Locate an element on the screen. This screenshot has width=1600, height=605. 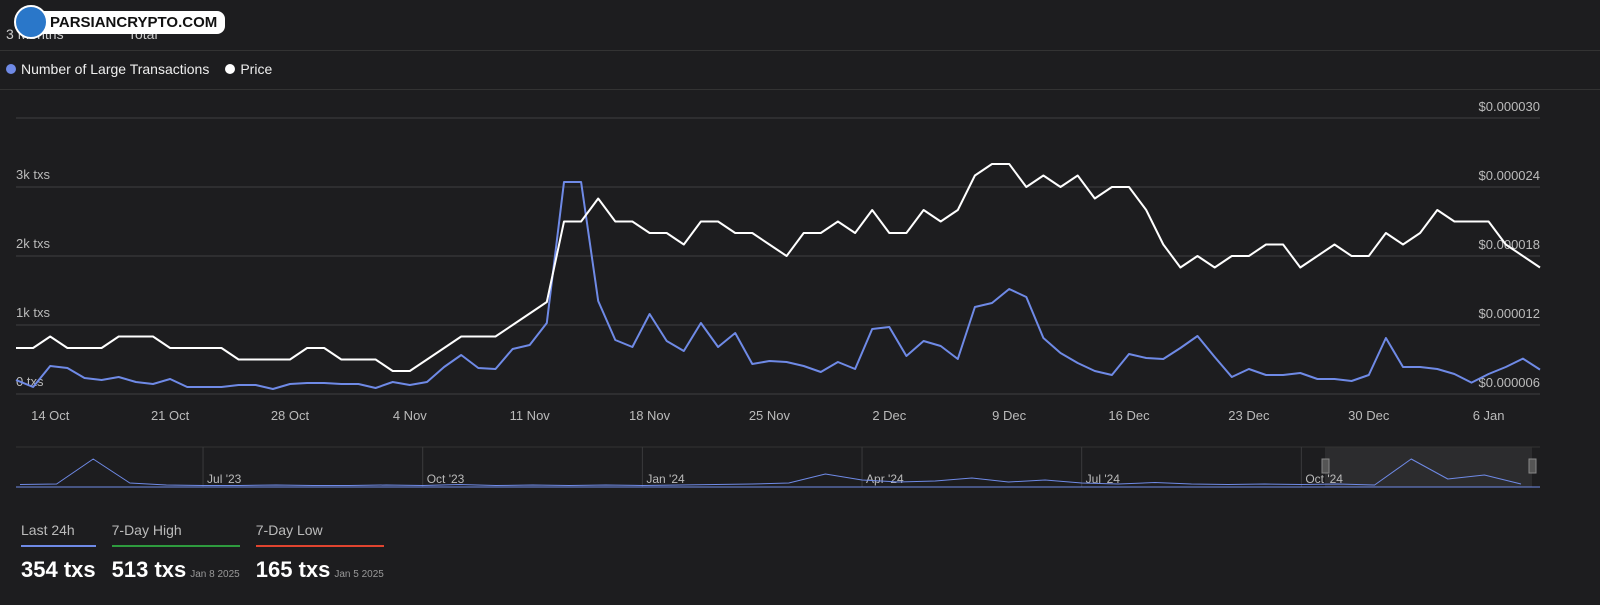
x-tick-label: 30 Dec is located at coordinates (1369, 415).